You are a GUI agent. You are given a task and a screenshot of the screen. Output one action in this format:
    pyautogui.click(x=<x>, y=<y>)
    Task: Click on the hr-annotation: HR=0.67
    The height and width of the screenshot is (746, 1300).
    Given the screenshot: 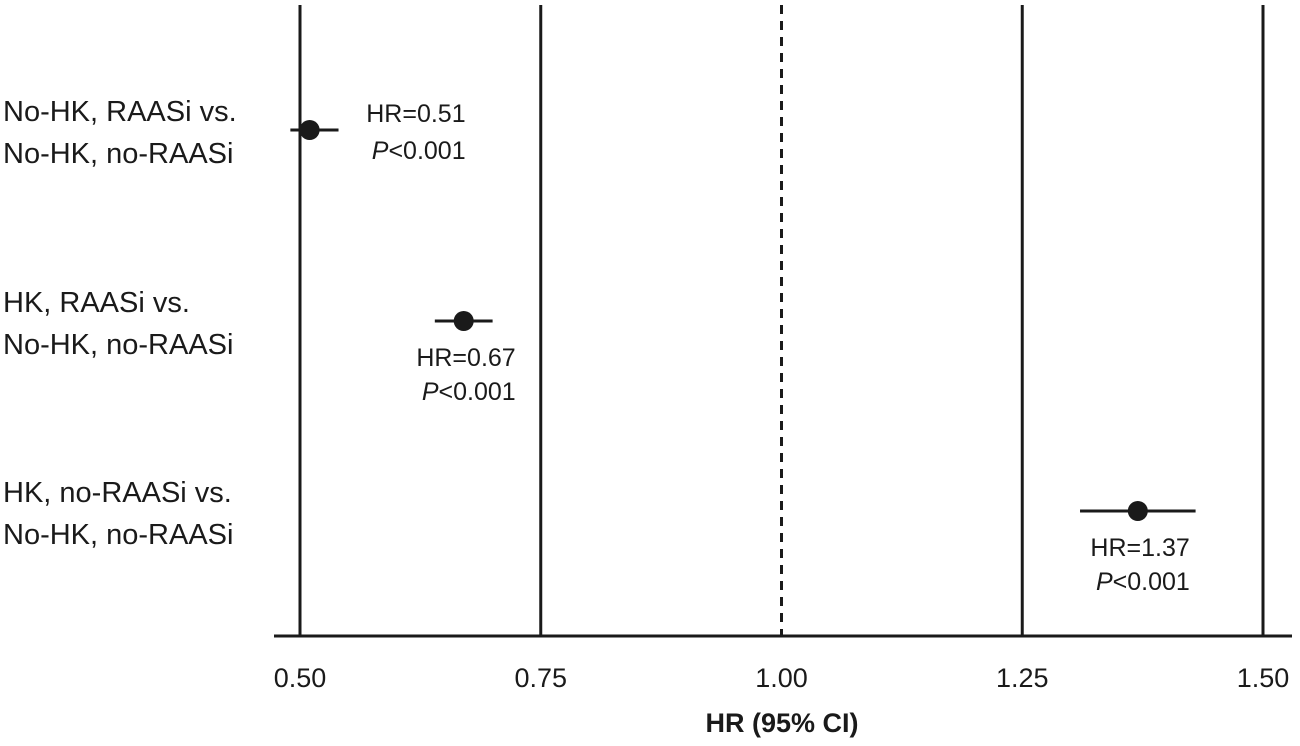 What is the action you would take?
    pyautogui.click(x=465, y=358)
    